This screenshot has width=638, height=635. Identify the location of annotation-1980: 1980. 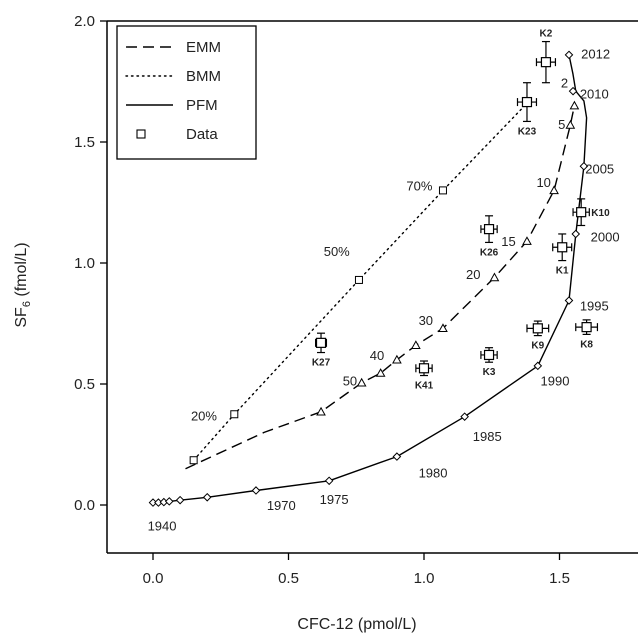
(433, 472).